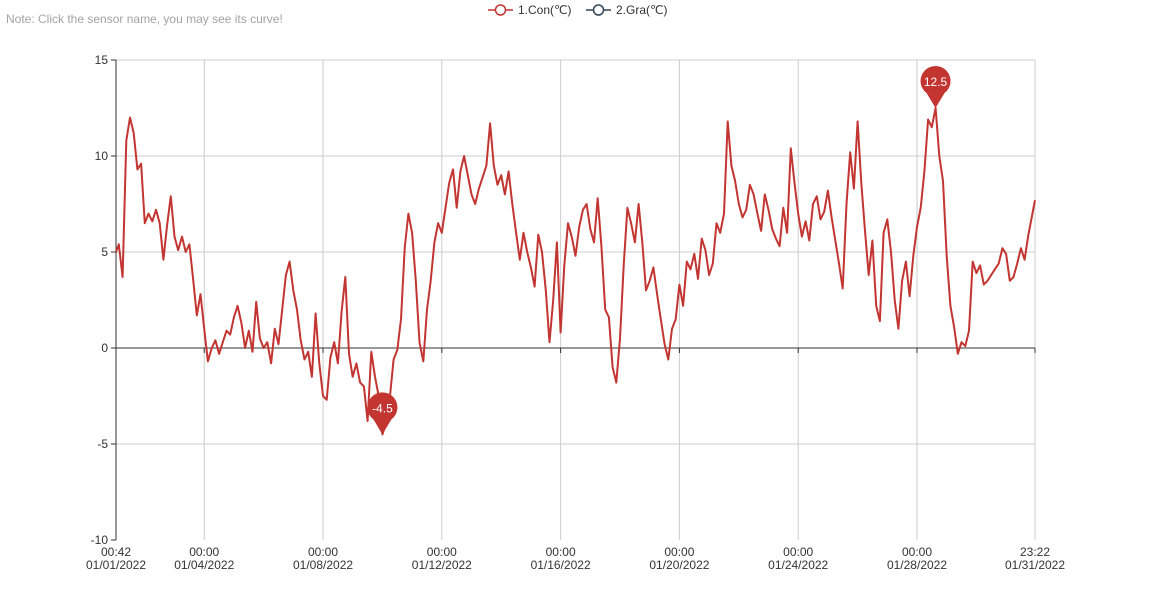 The height and width of the screenshot is (600, 1150). I want to click on min-value-pin: -4.5, so click(382, 413).